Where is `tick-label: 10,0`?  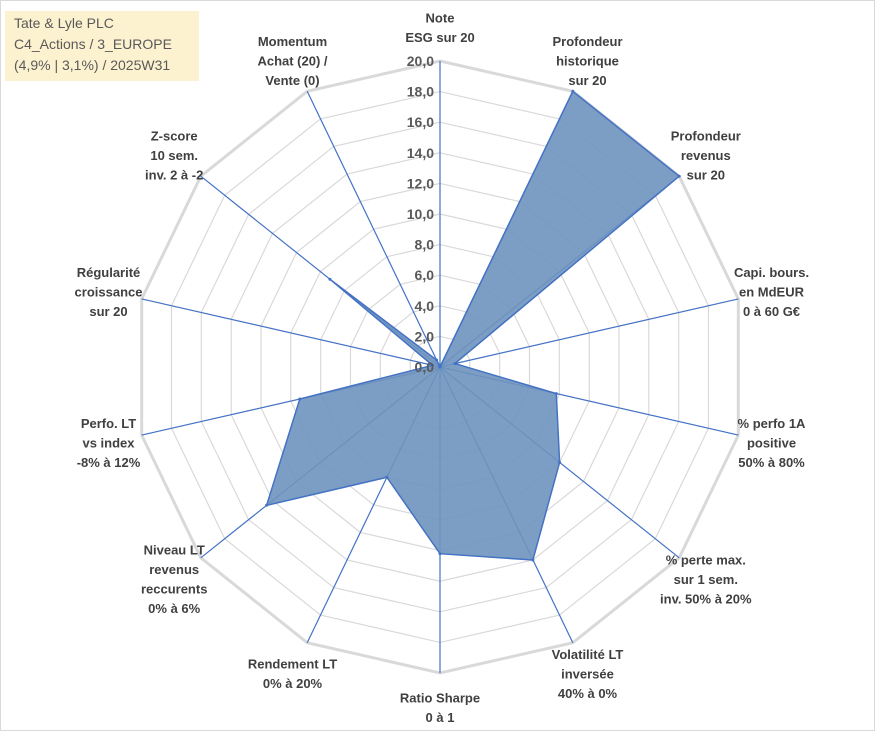 tick-label: 10,0 is located at coordinates (420, 214).